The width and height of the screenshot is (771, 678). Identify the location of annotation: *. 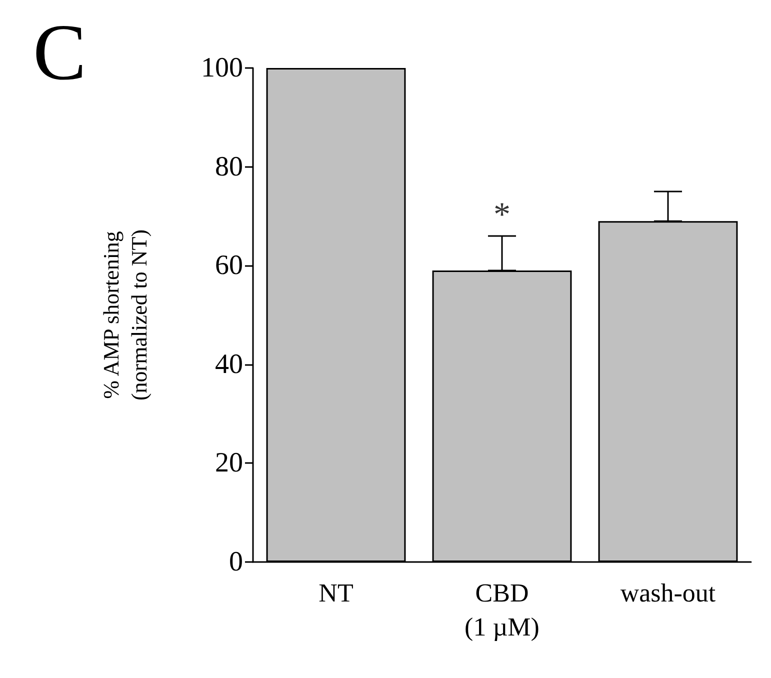
(502, 215).